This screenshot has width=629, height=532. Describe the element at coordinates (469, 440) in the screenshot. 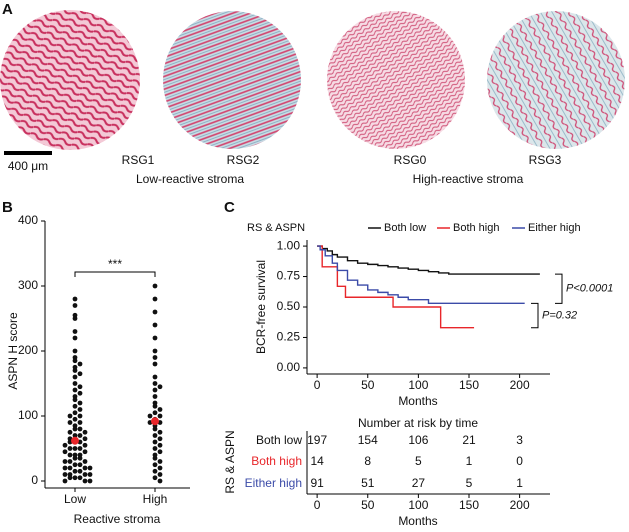

I see `risk-count: 21` at that location.